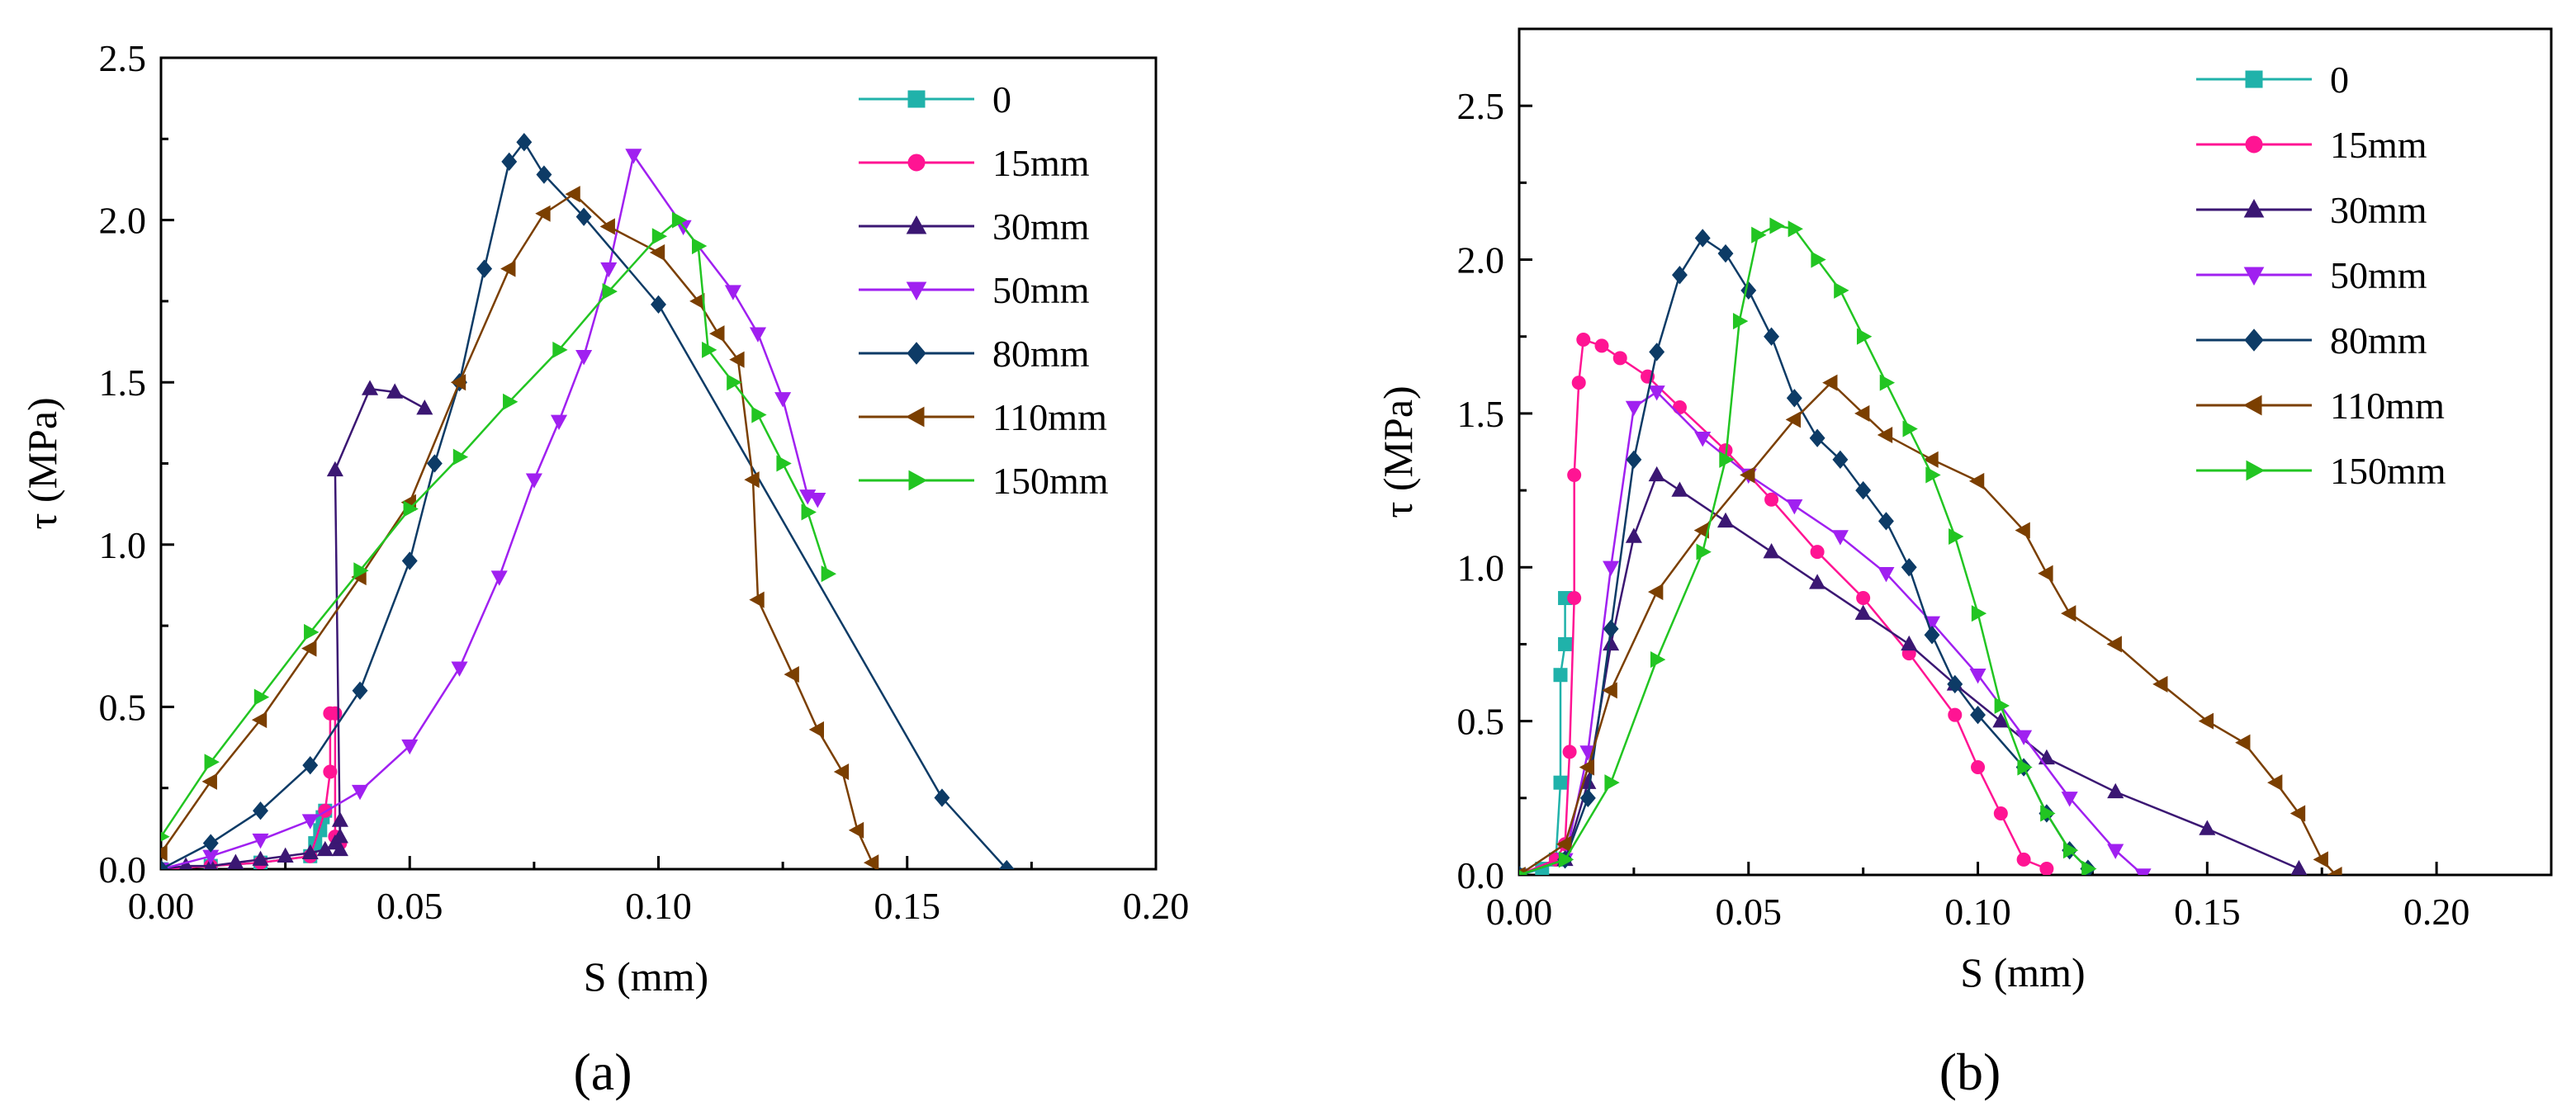 The height and width of the screenshot is (1111, 2576). I want to click on x-tick-label: 0.05, so click(1749, 912).